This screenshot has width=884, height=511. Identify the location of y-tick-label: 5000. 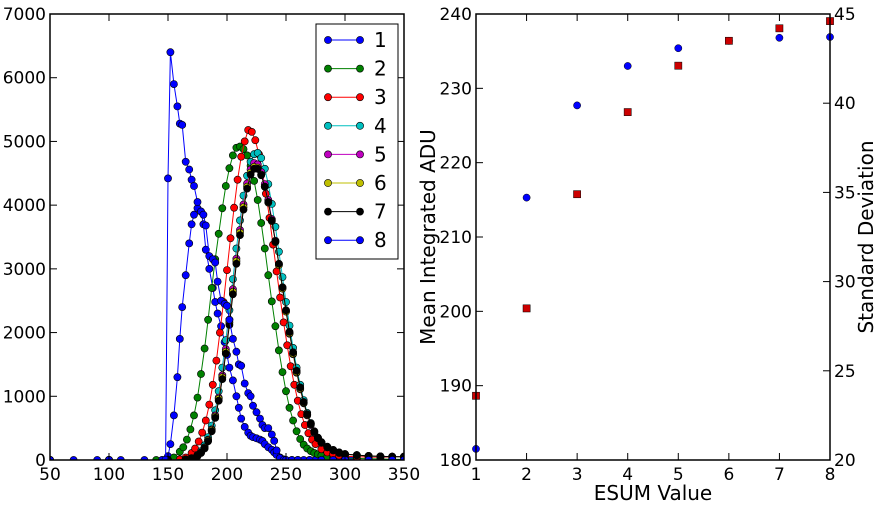
(24, 142).